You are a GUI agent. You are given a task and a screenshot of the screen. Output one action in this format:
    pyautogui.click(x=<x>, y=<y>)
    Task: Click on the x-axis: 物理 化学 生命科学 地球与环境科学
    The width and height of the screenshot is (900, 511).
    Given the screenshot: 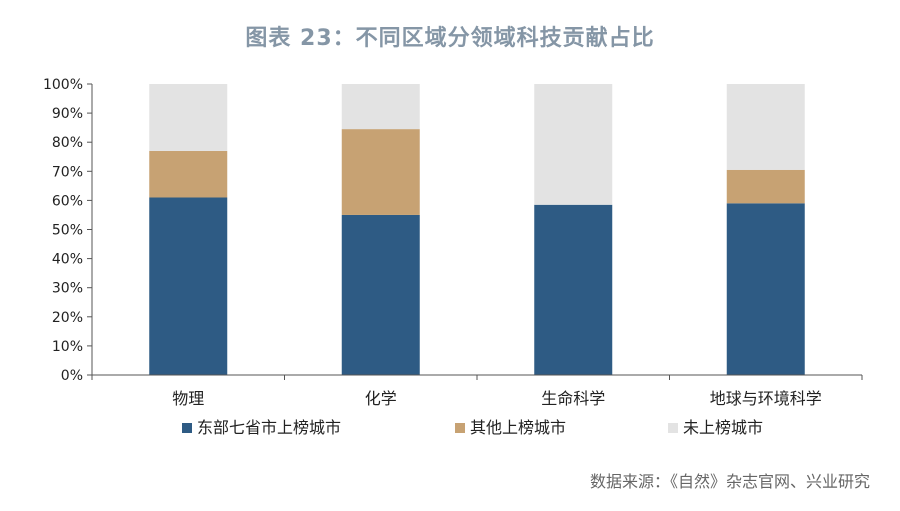 What is the action you would take?
    pyautogui.click(x=477, y=391)
    